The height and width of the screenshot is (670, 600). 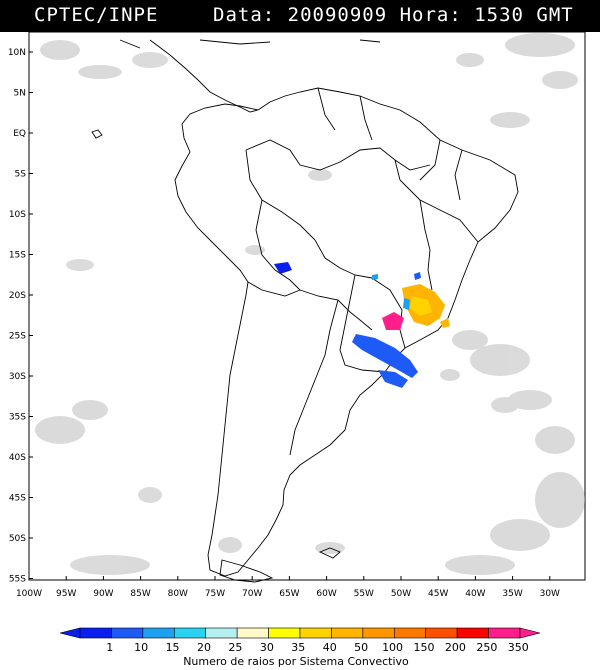 I want to click on lon-label: 30W, so click(x=550, y=594).